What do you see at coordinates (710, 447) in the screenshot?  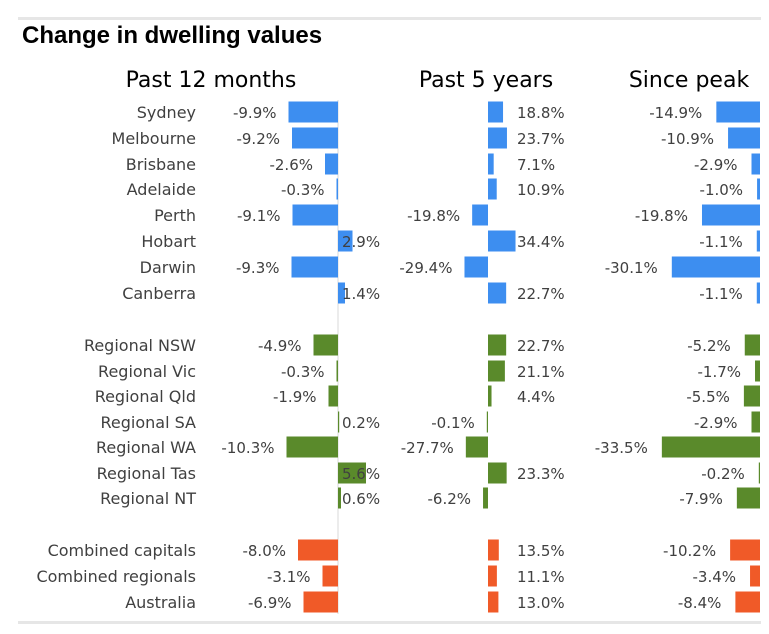 I see `bar-2-regional-wa` at bounding box center [710, 447].